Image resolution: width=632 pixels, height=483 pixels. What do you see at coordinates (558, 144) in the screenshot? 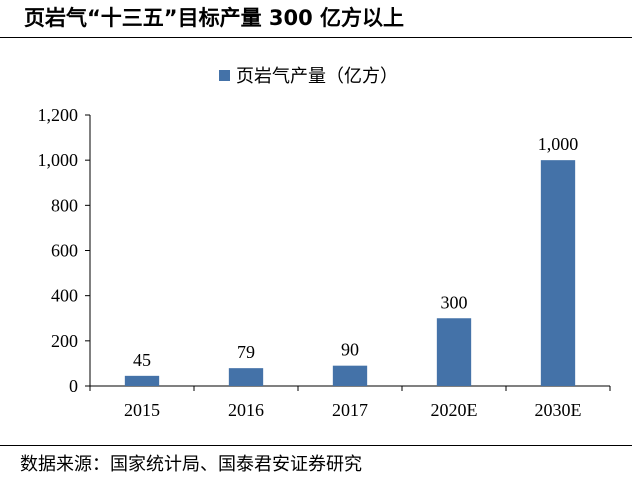
I see `data-label: 1,000` at bounding box center [558, 144].